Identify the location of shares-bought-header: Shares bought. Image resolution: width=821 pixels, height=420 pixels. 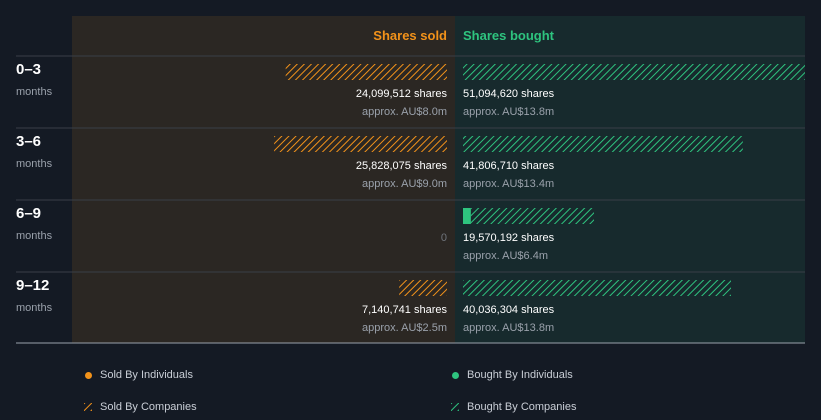
(509, 35).